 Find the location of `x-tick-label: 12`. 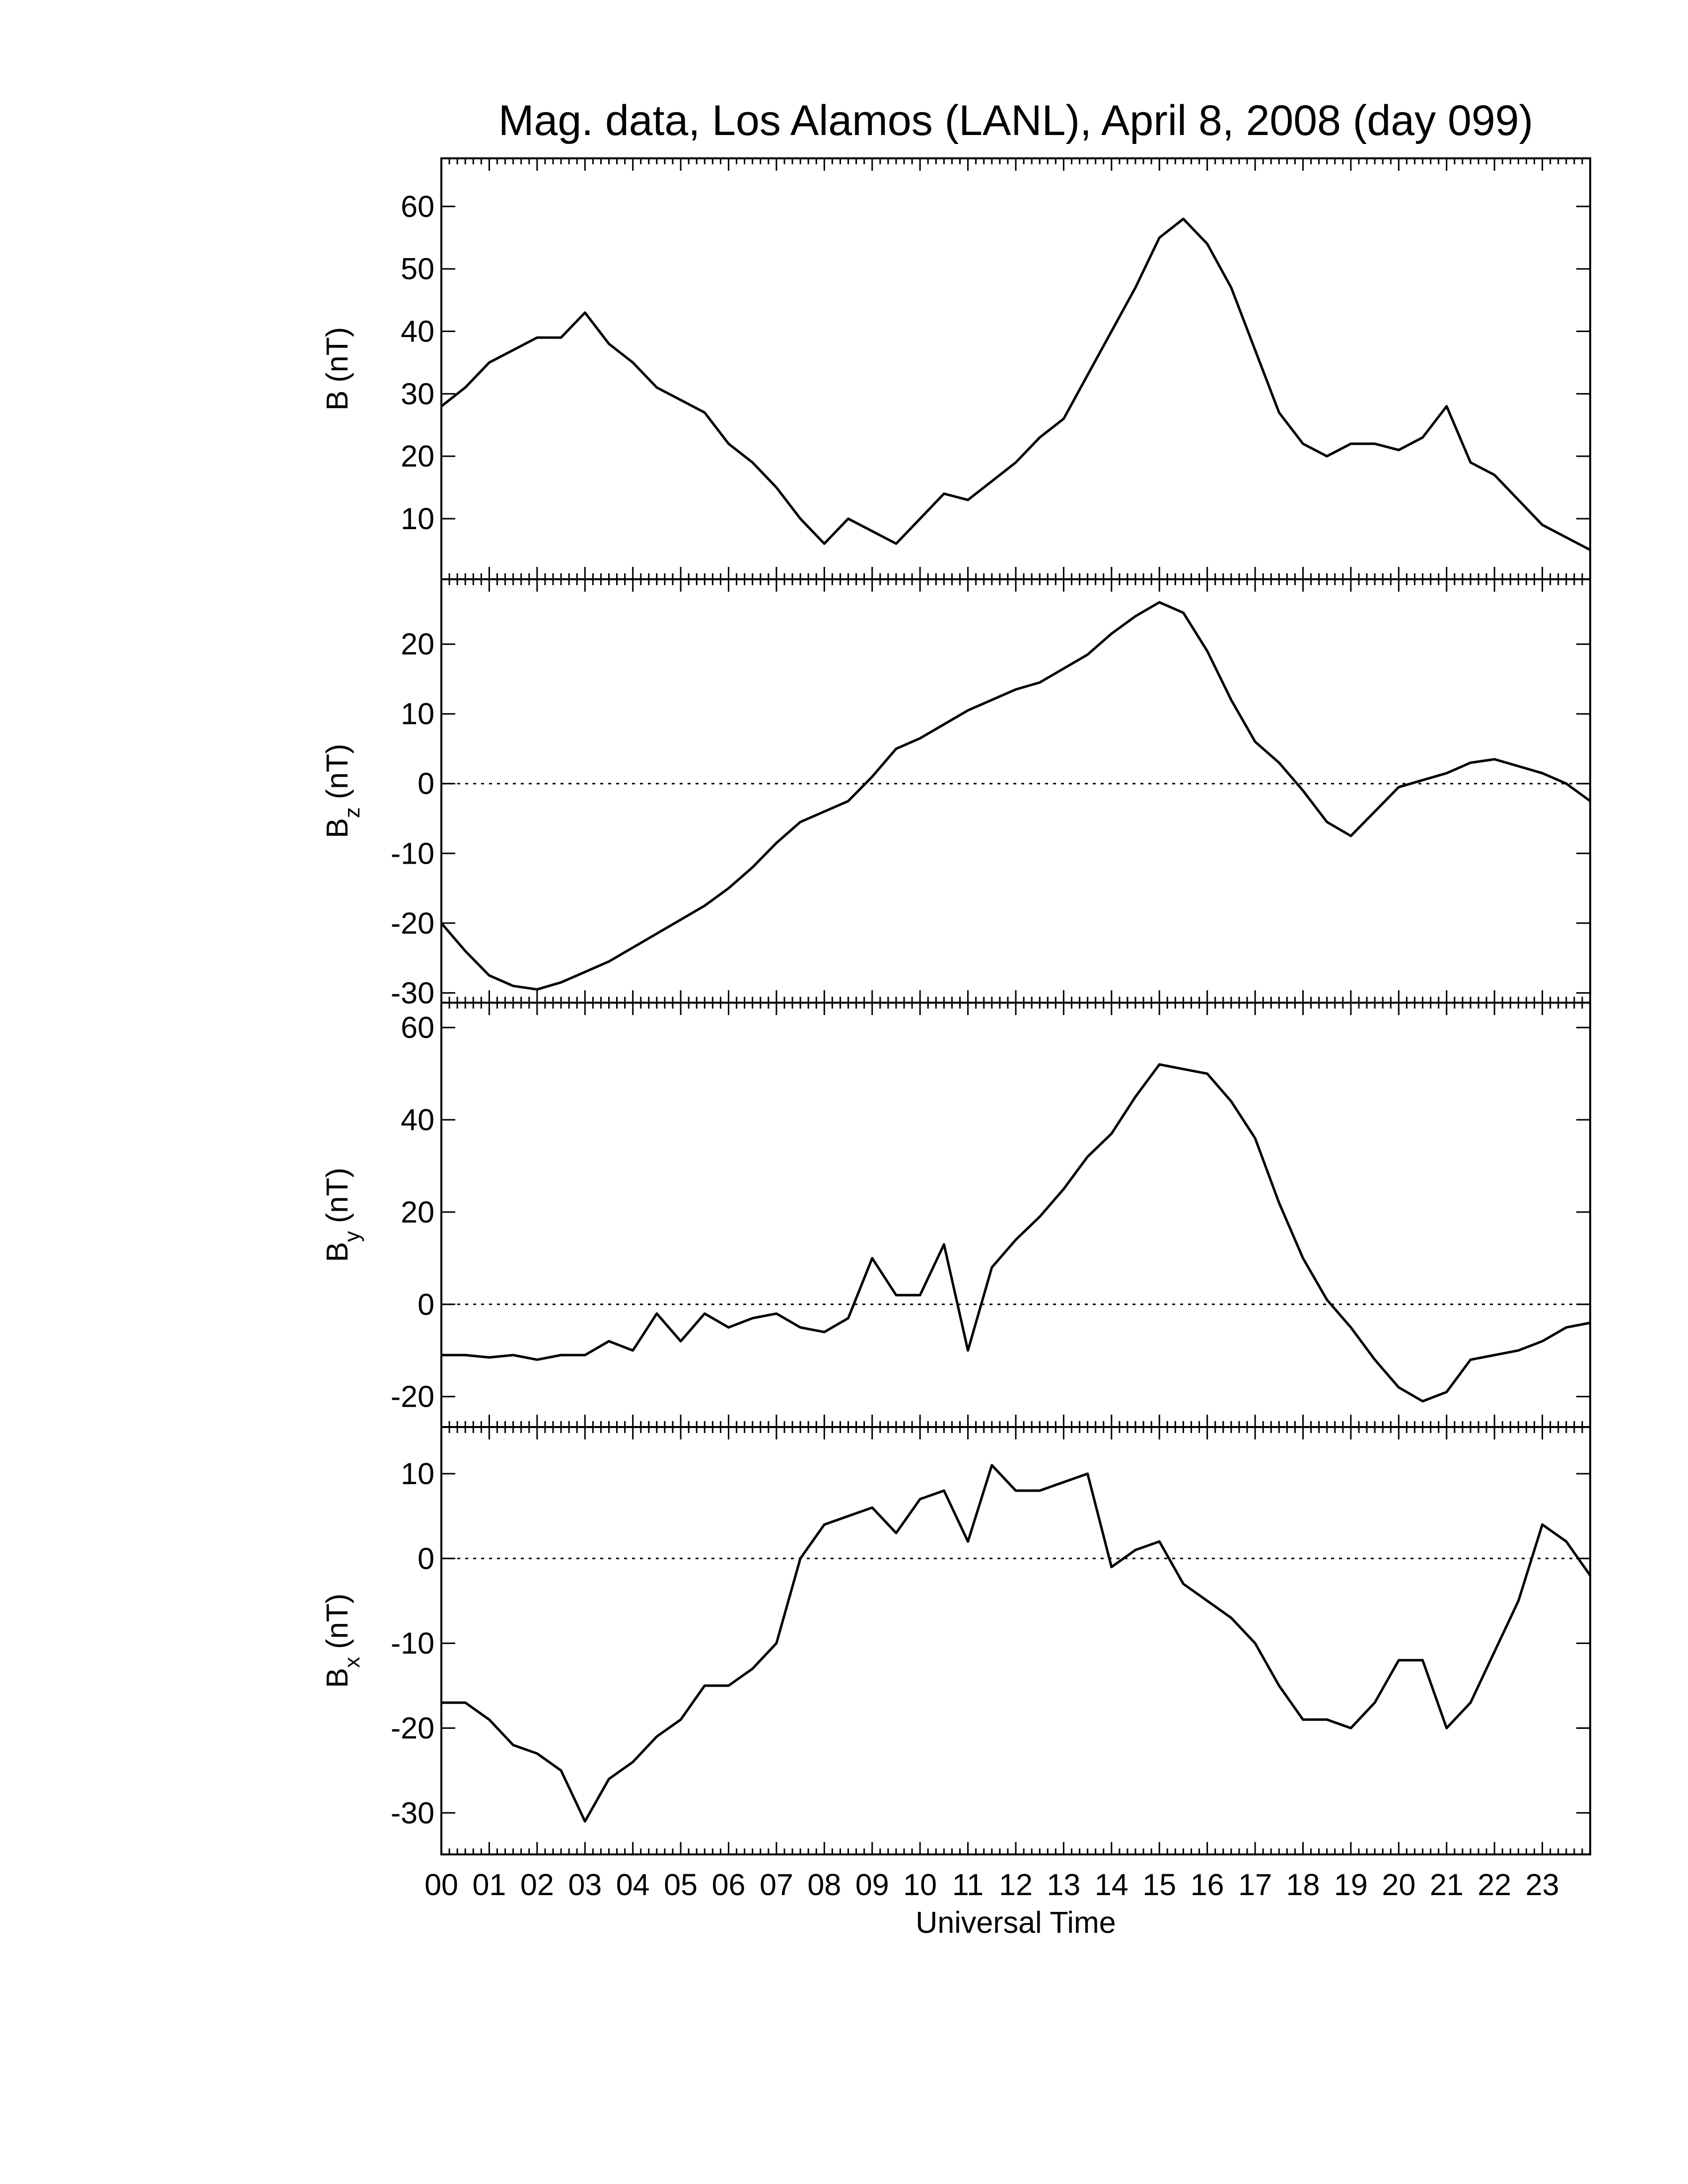

x-tick-label: 12 is located at coordinates (1016, 1885).